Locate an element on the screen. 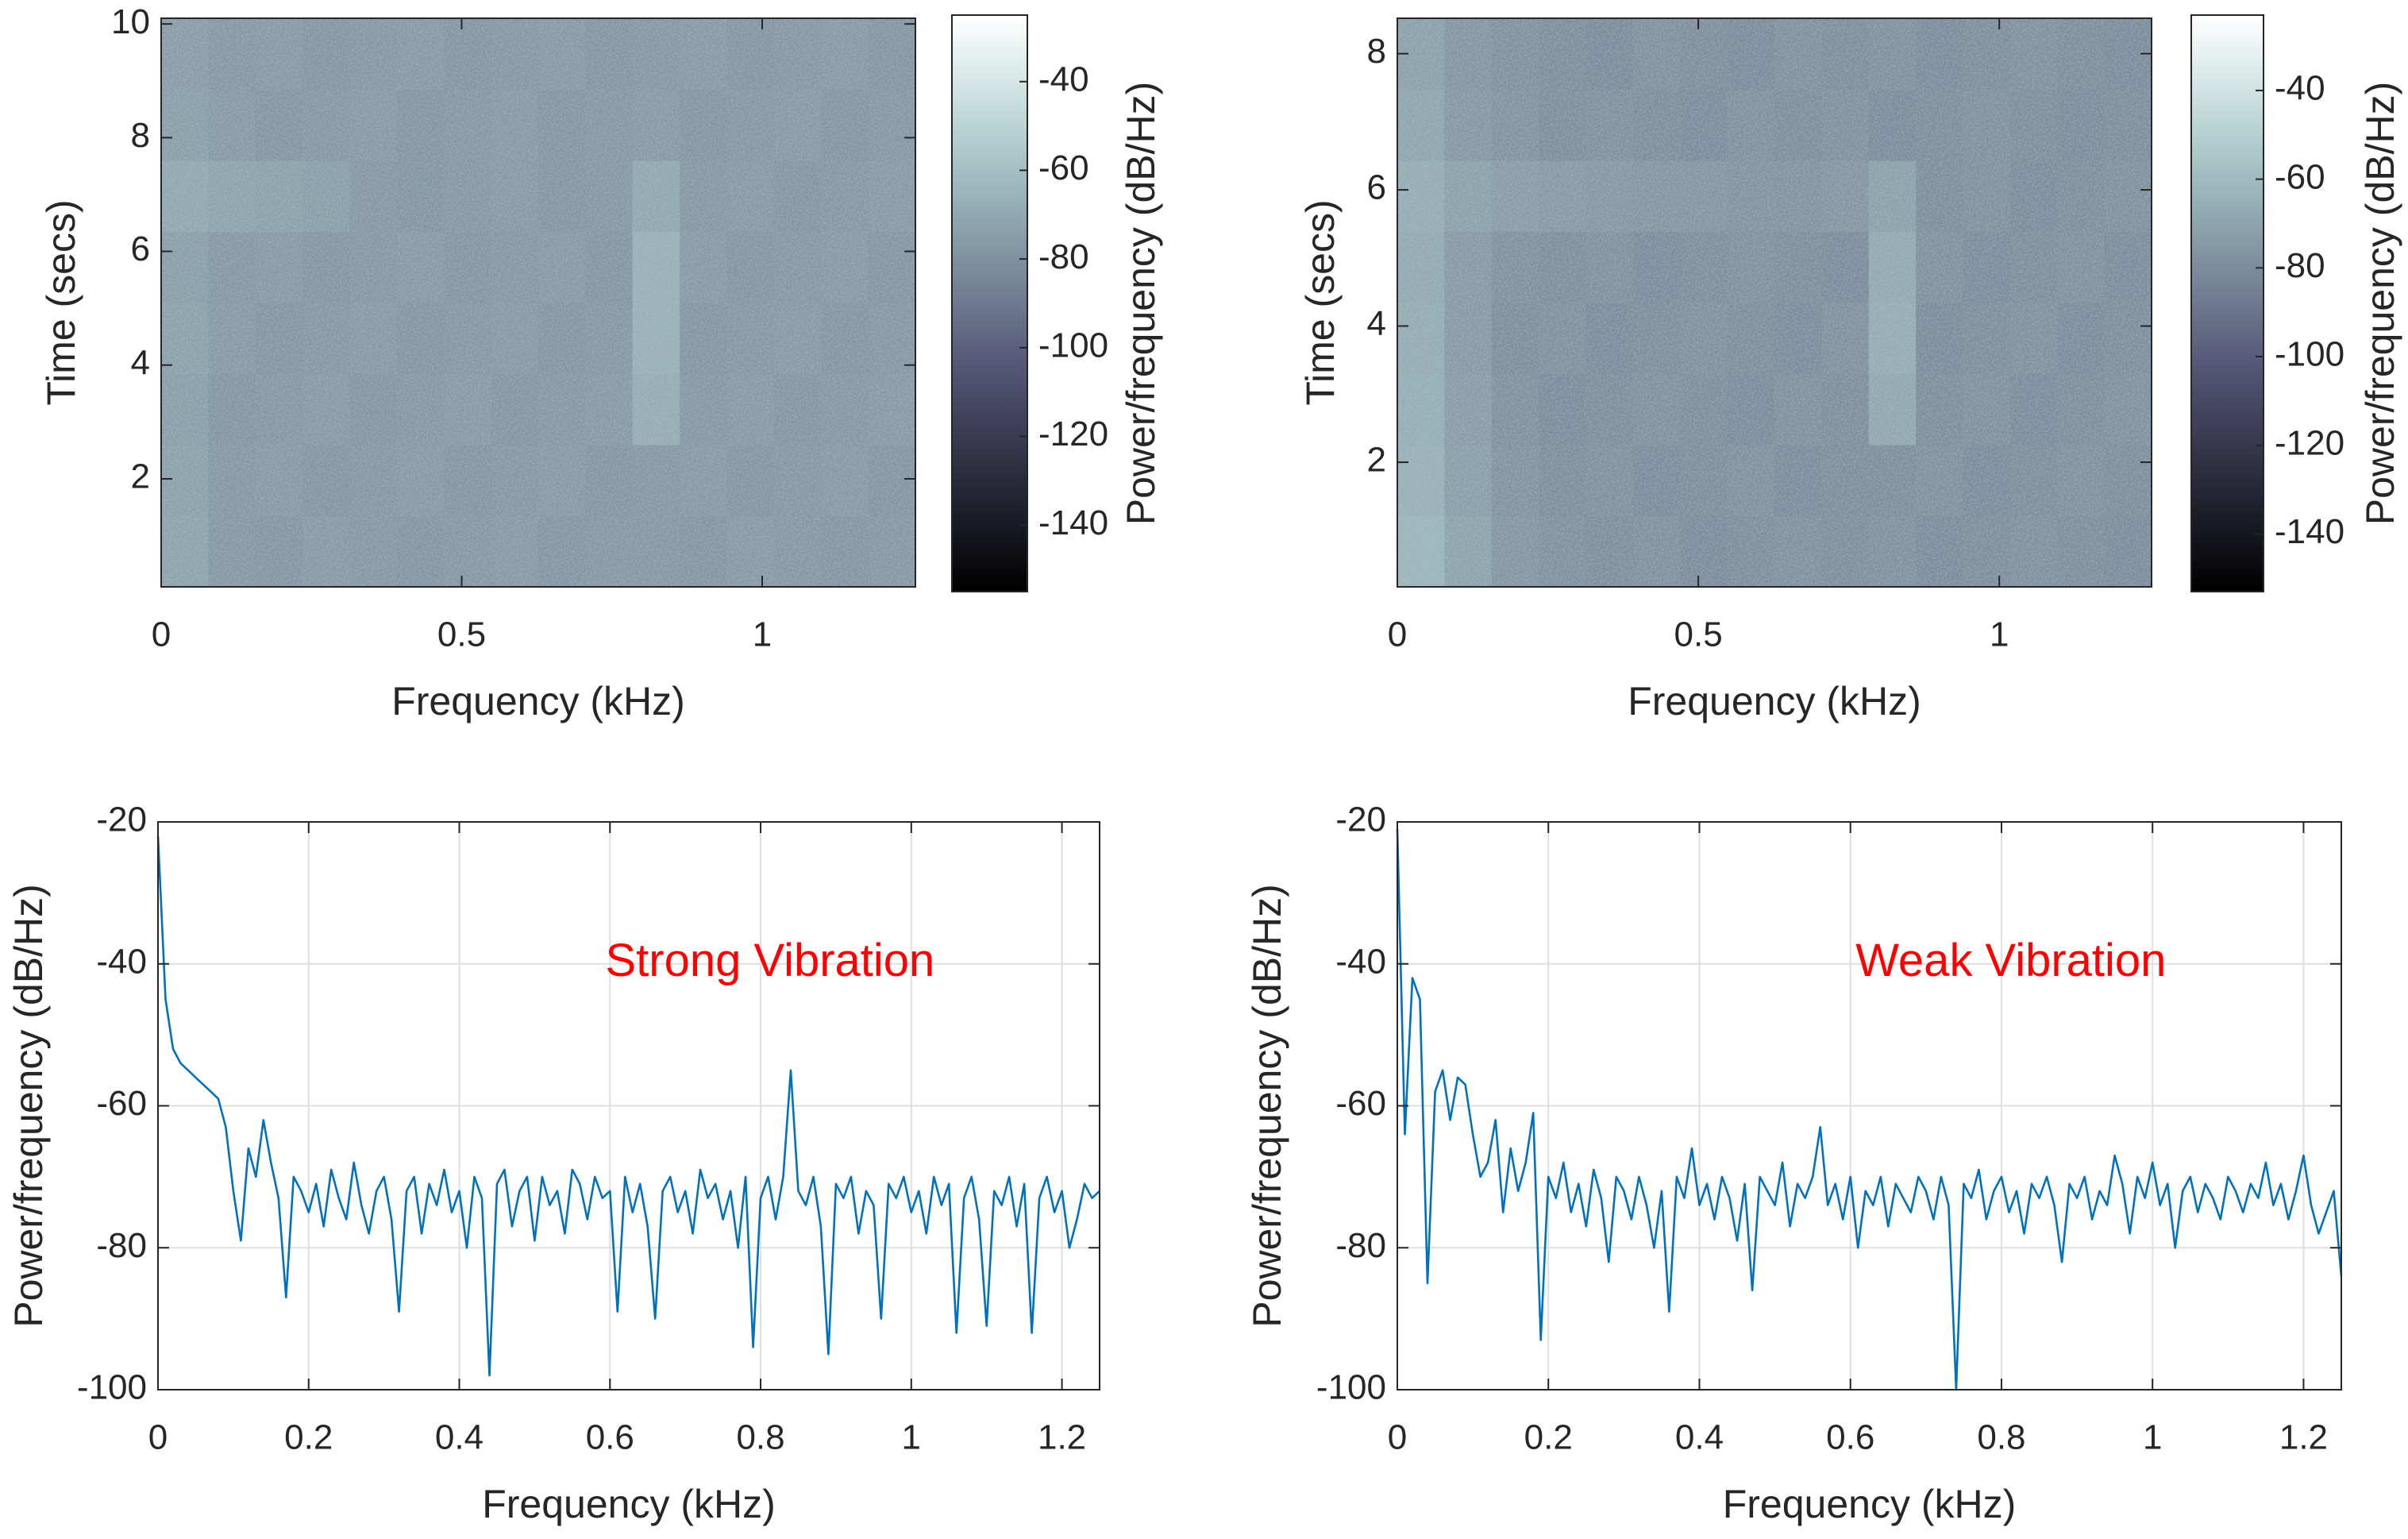 The height and width of the screenshot is (1539, 2408). annotation: Weak Vibration is located at coordinates (2010, 960).